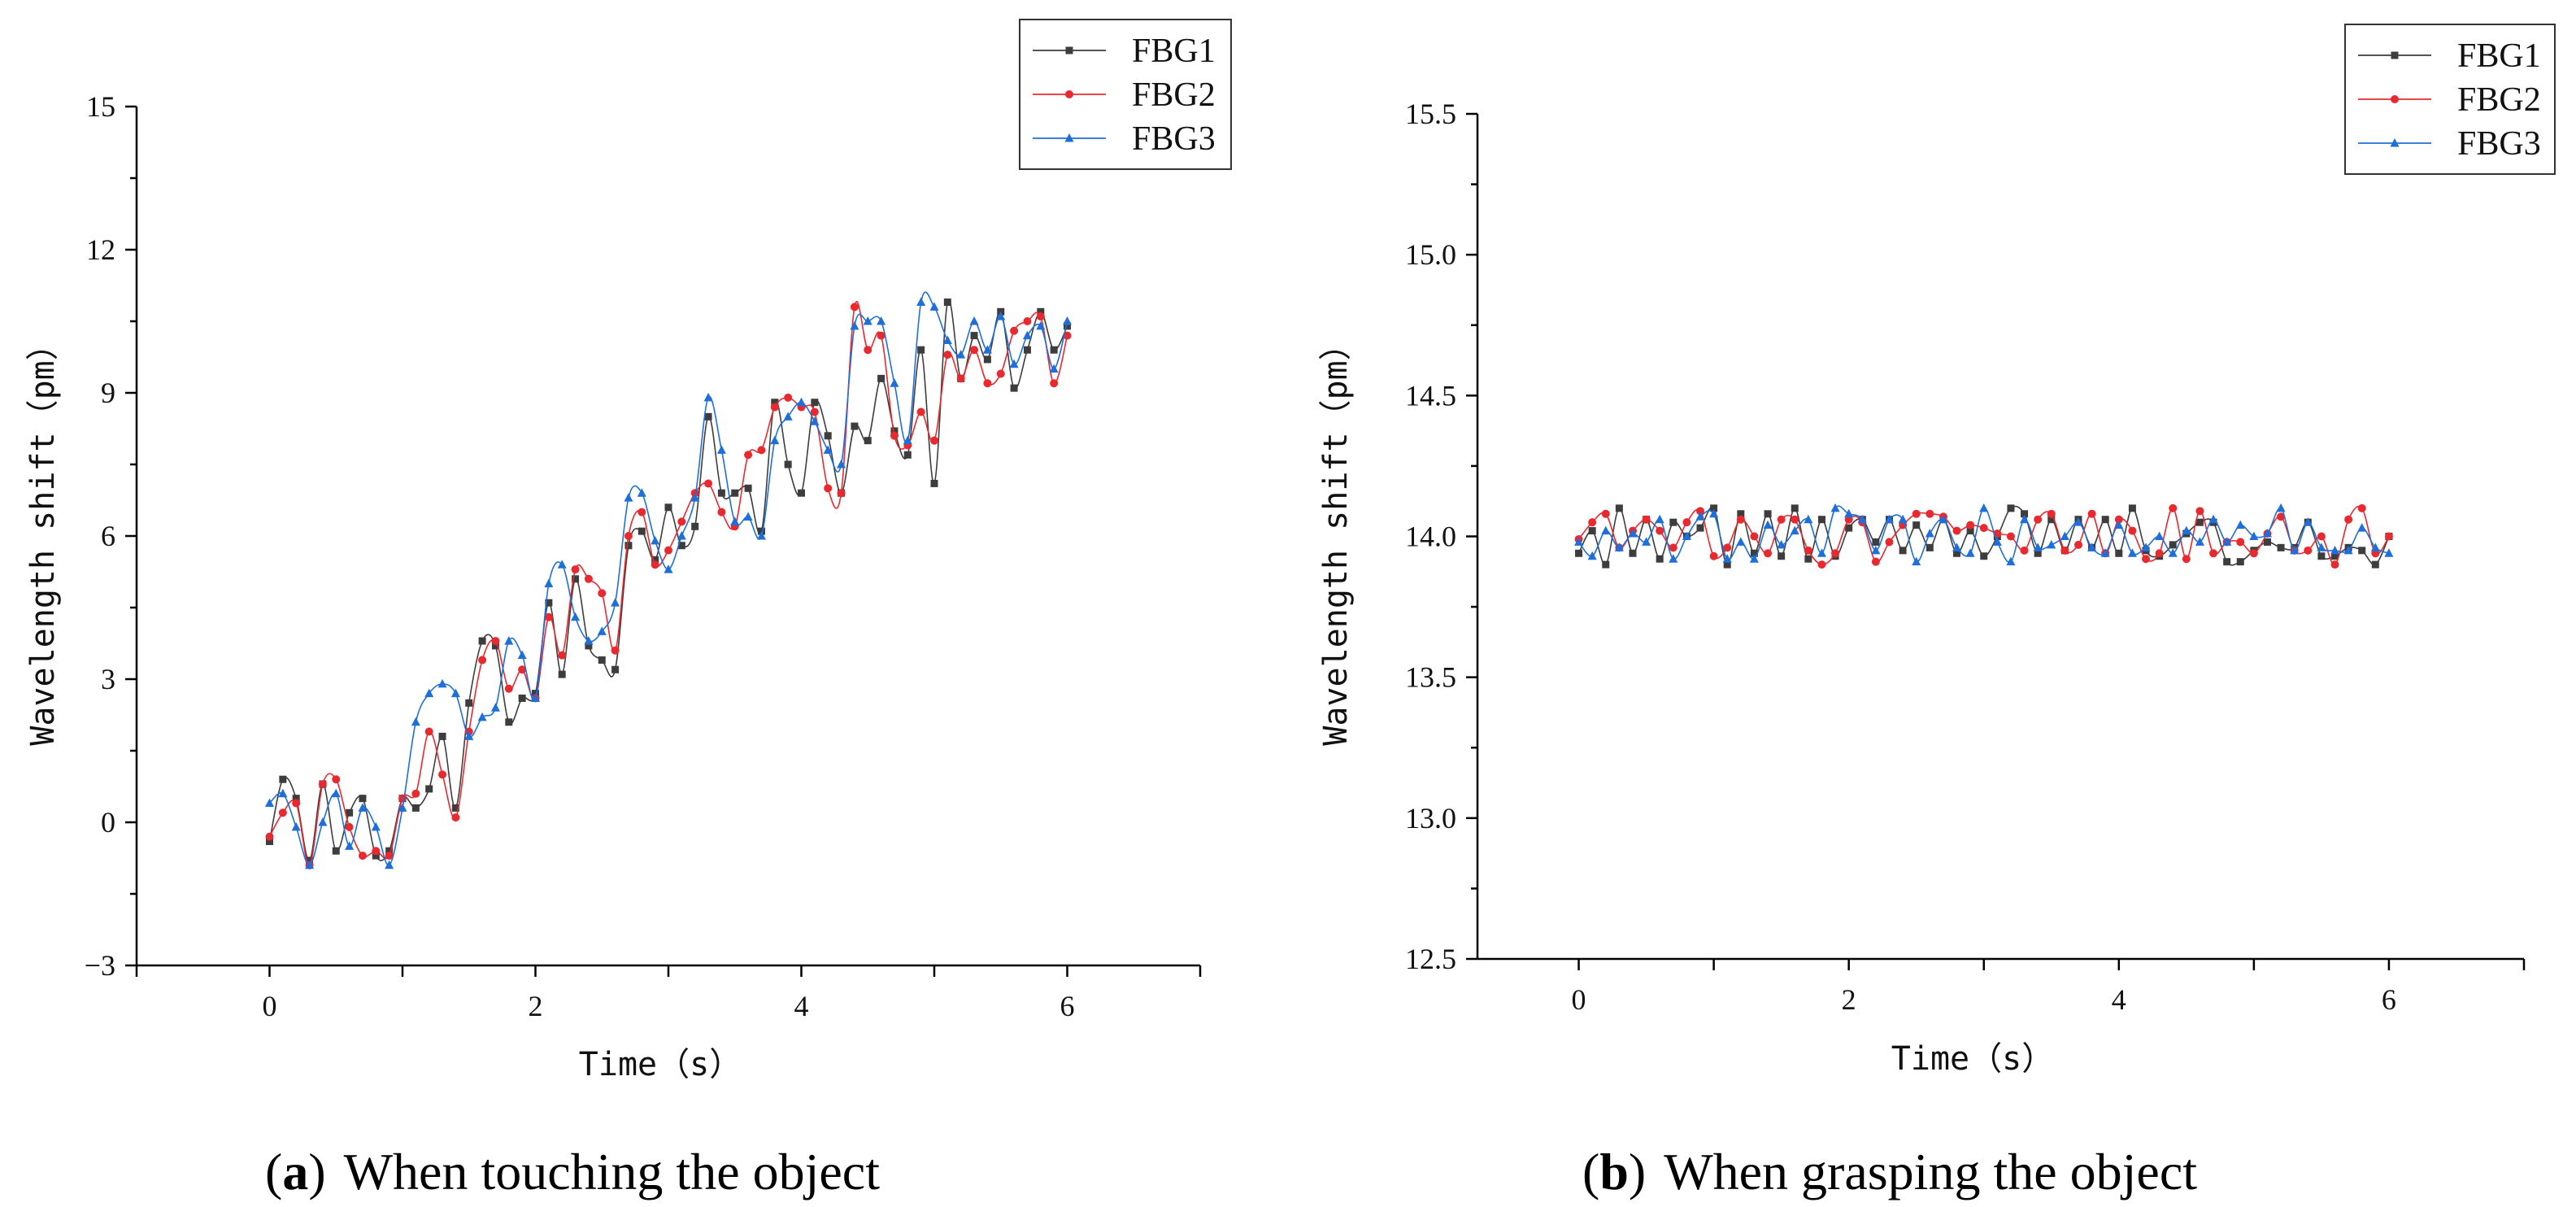 The image size is (2576, 1207). Describe the element at coordinates (1579, 999) in the screenshot. I see `panel-b-x-tick-label: 0` at that location.